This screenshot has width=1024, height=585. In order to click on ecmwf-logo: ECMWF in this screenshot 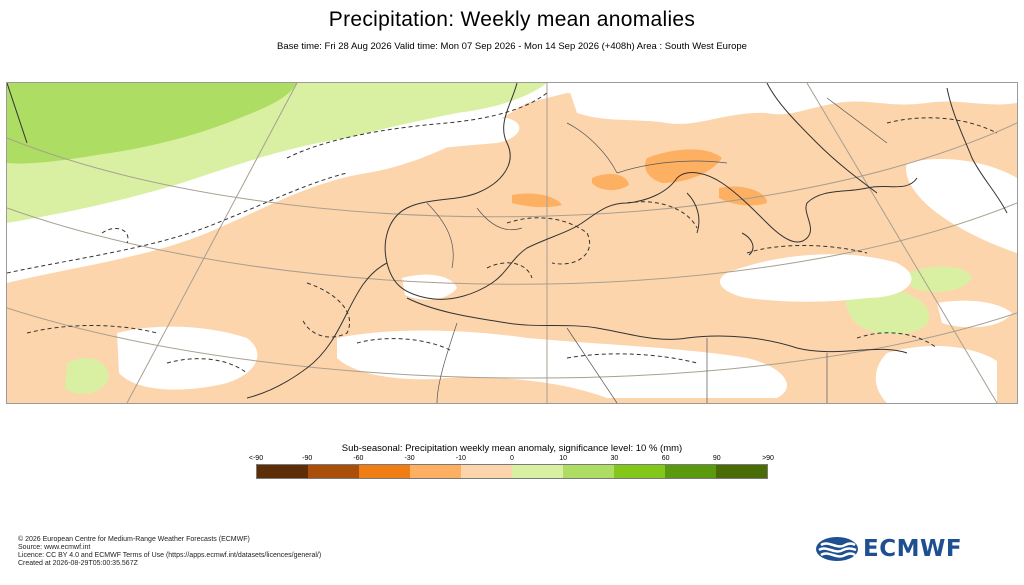, I will do `click(888, 549)`.